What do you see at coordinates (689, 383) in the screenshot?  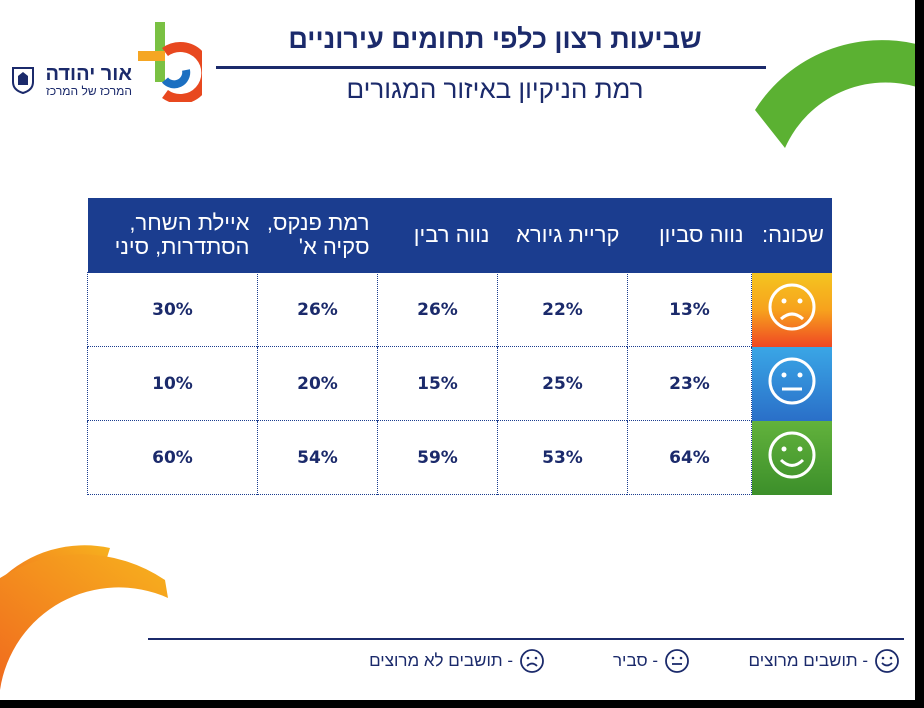 I see `table-cell: 23%` at bounding box center [689, 383].